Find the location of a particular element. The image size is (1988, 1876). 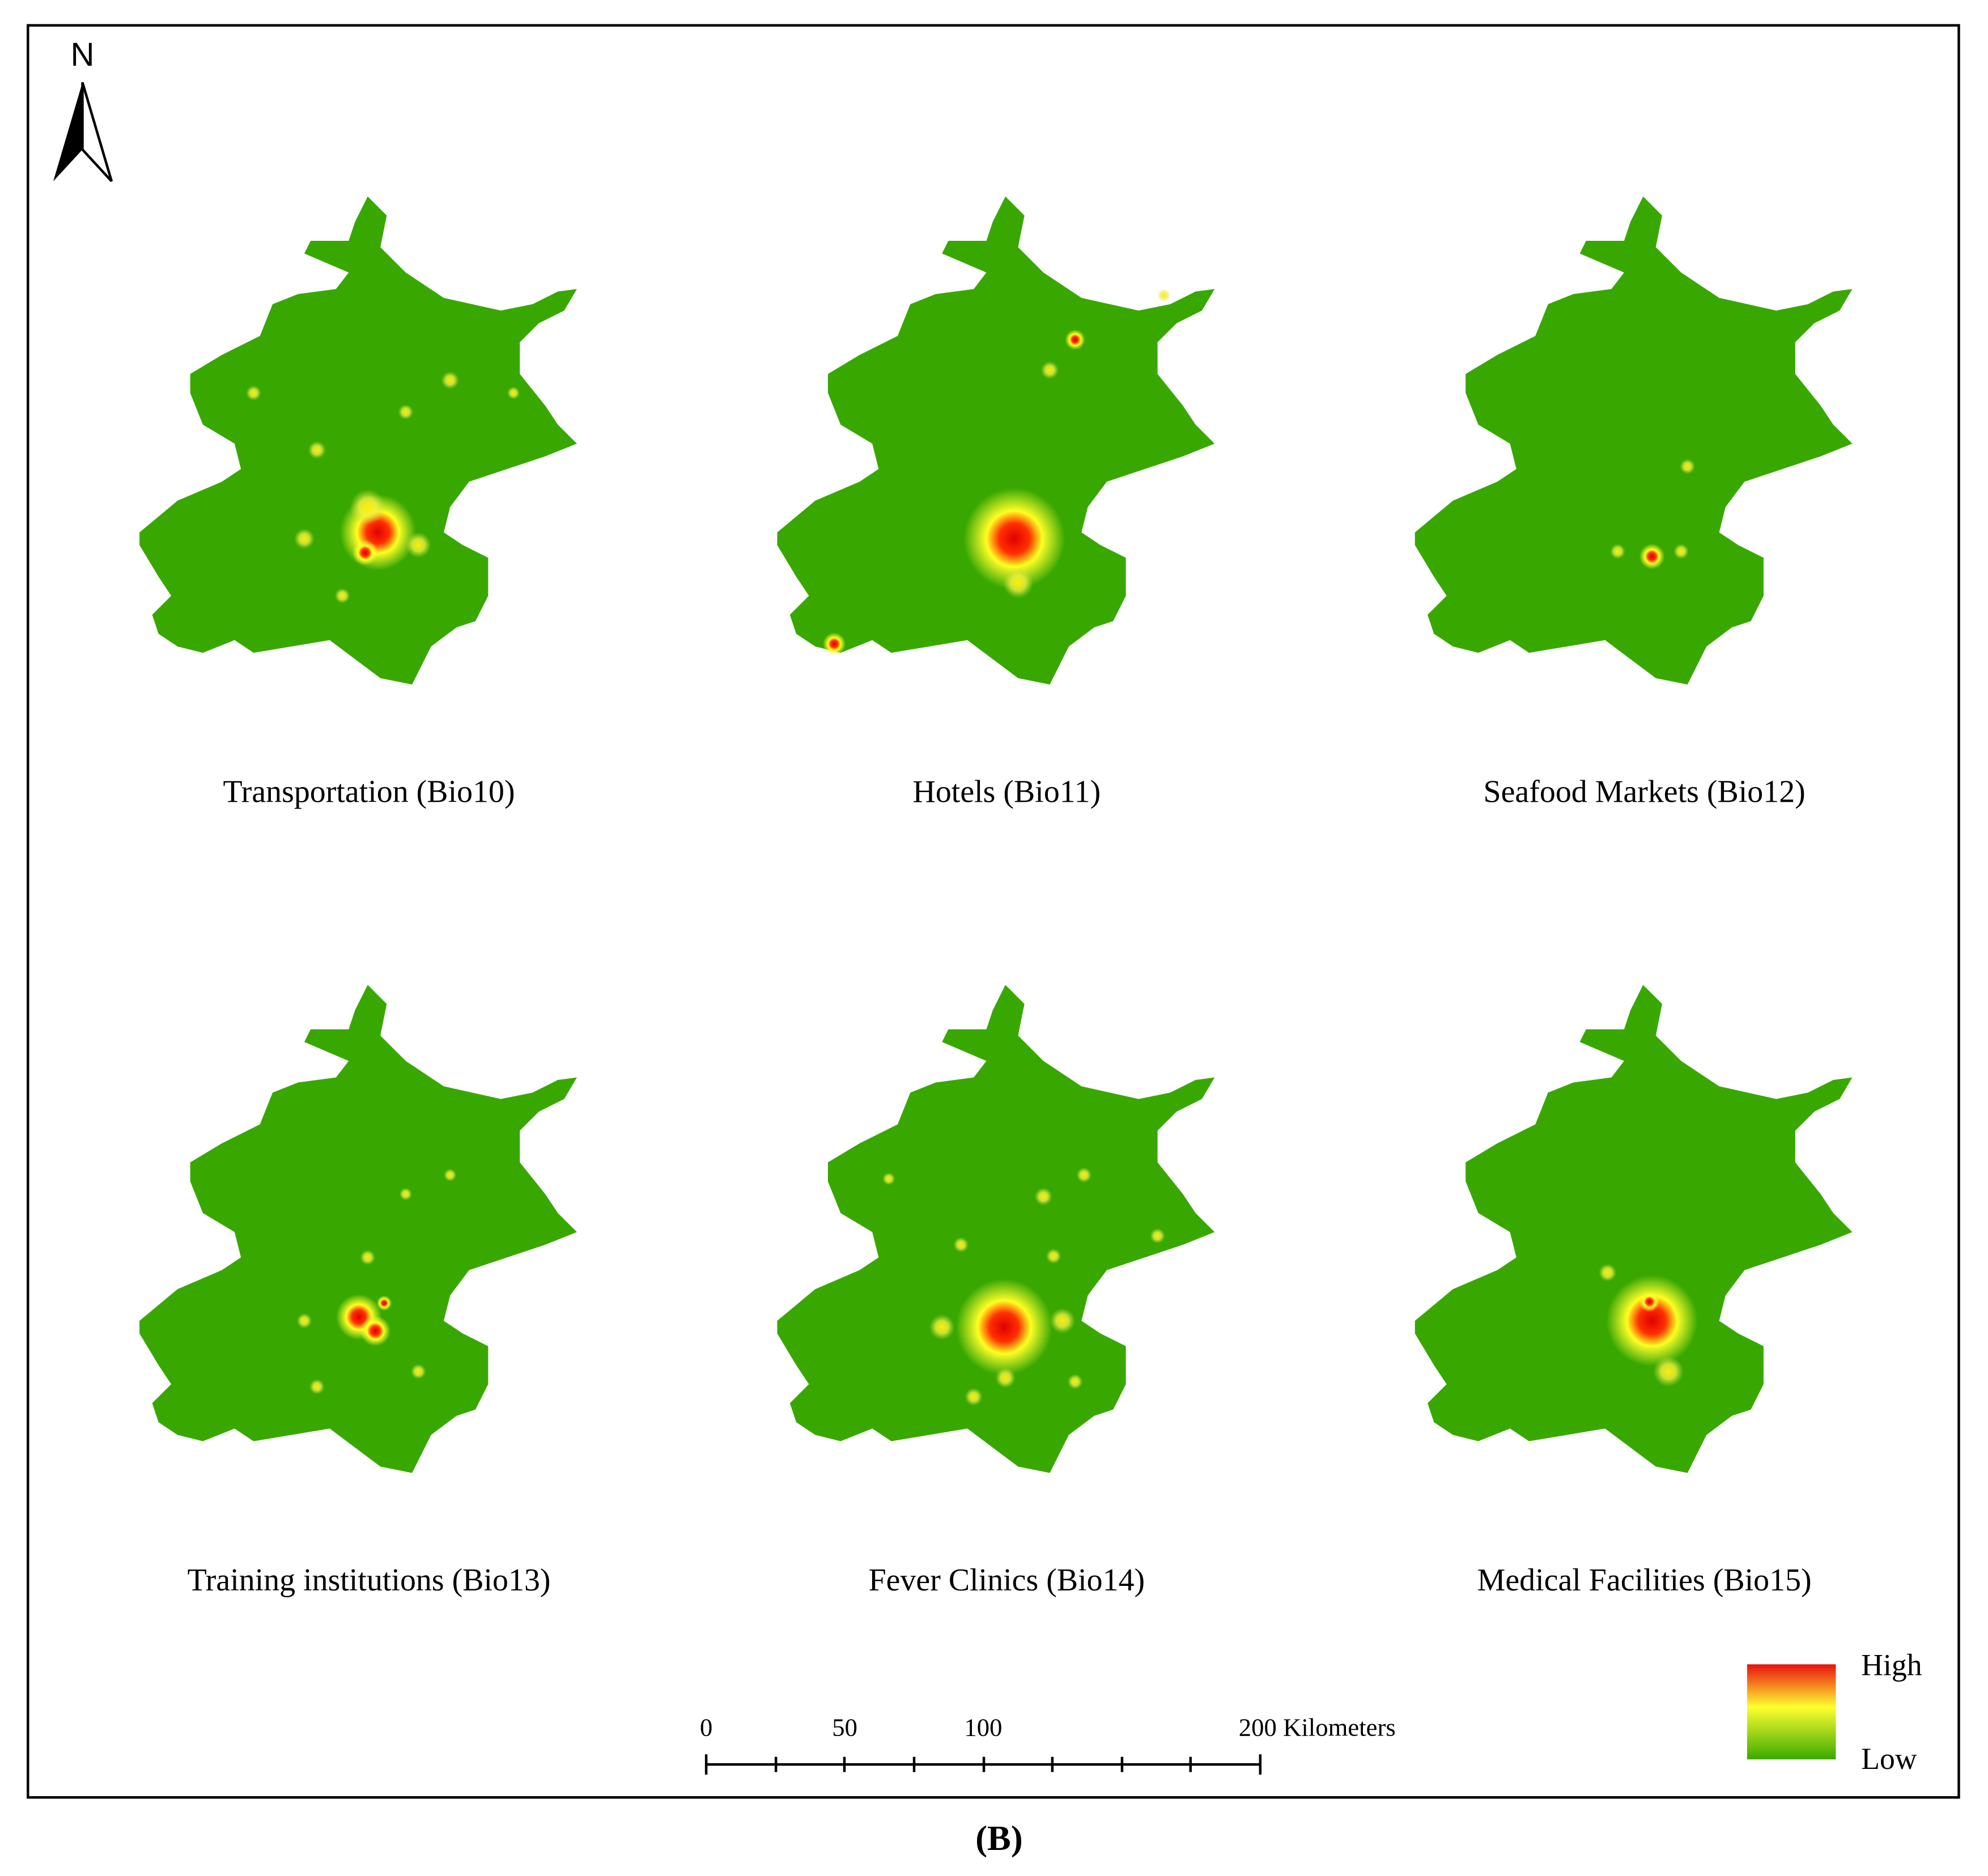

scale-label: 0 is located at coordinates (706, 1727).